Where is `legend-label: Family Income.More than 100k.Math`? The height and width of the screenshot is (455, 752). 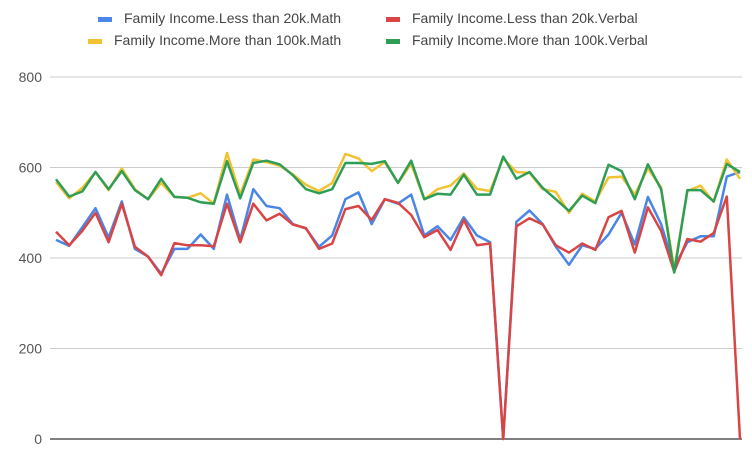
legend-label: Family Income.More than 100k.Math is located at coordinates (227, 40).